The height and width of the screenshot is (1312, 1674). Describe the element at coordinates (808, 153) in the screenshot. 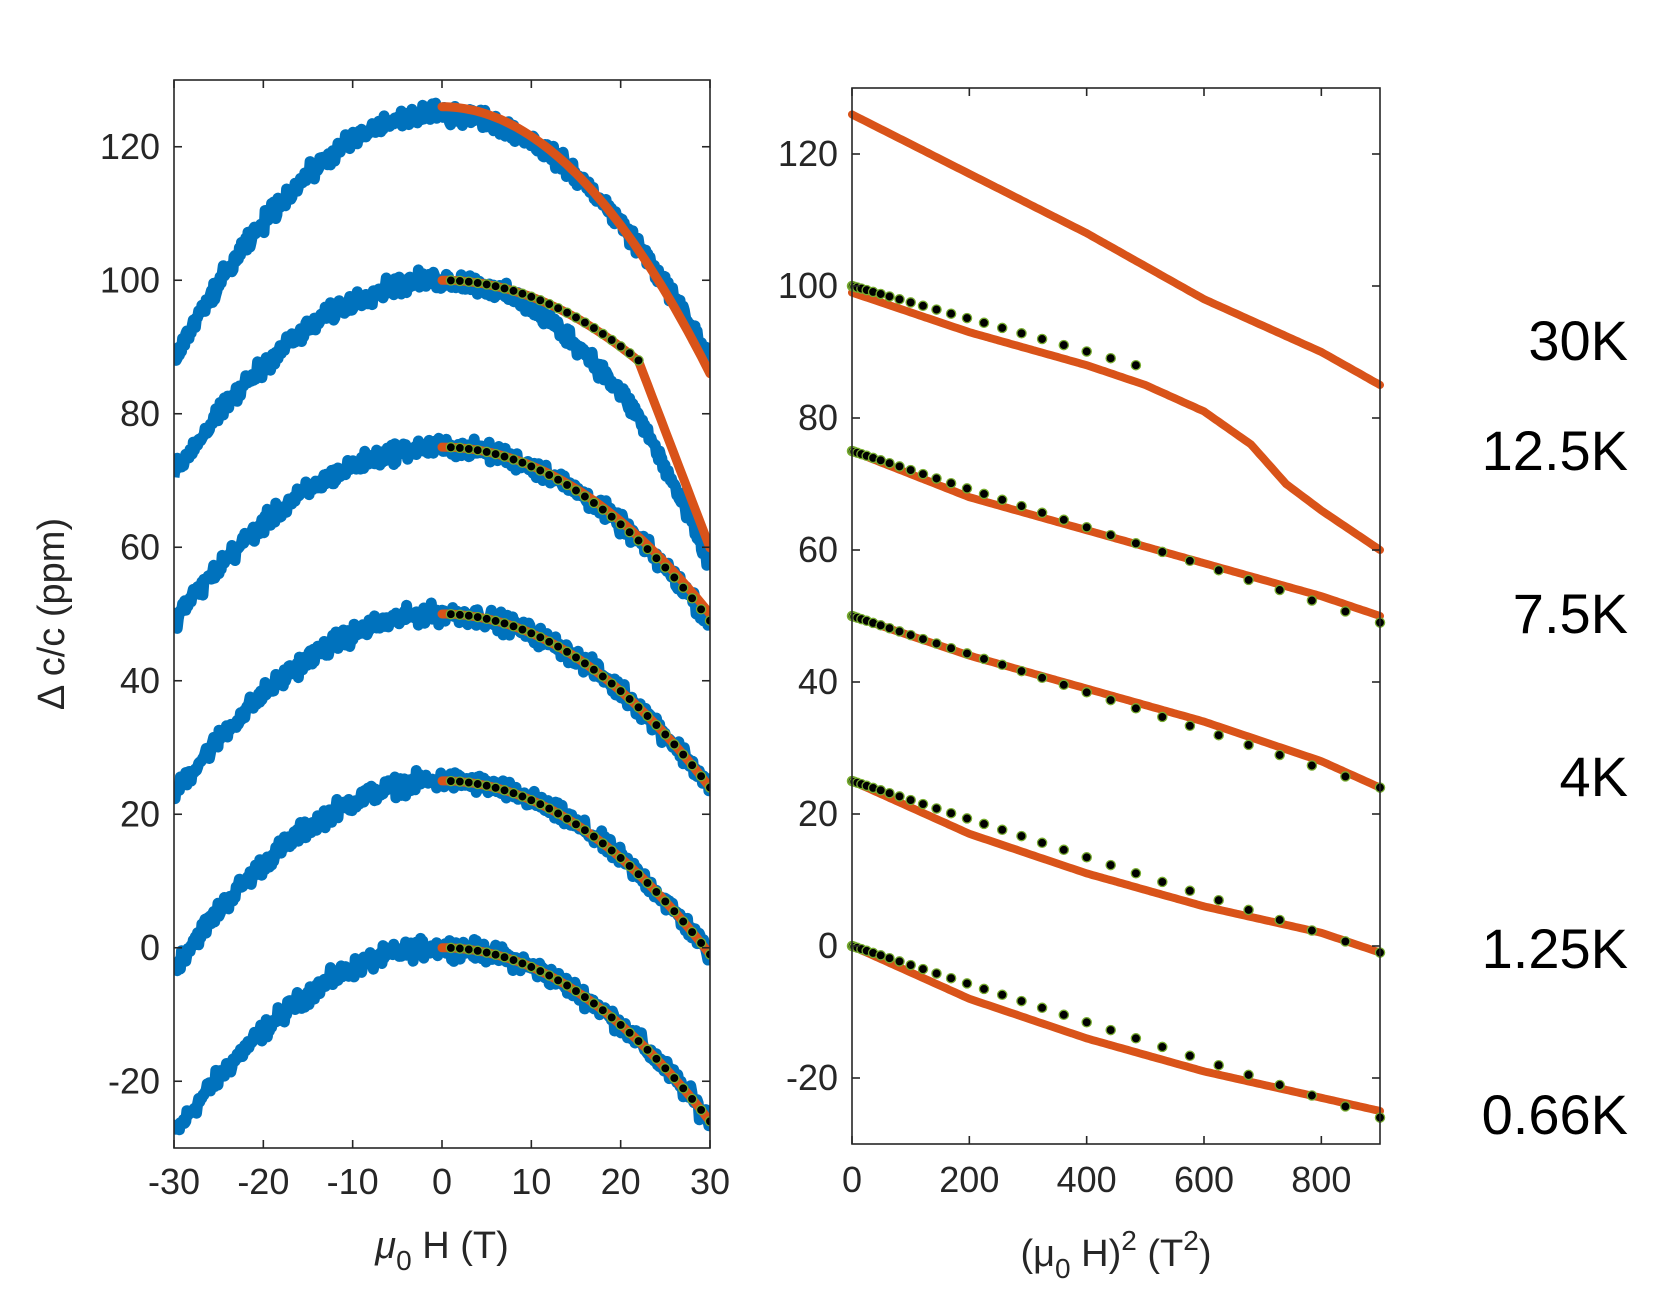

I see `right-y-tick-label: 120` at that location.